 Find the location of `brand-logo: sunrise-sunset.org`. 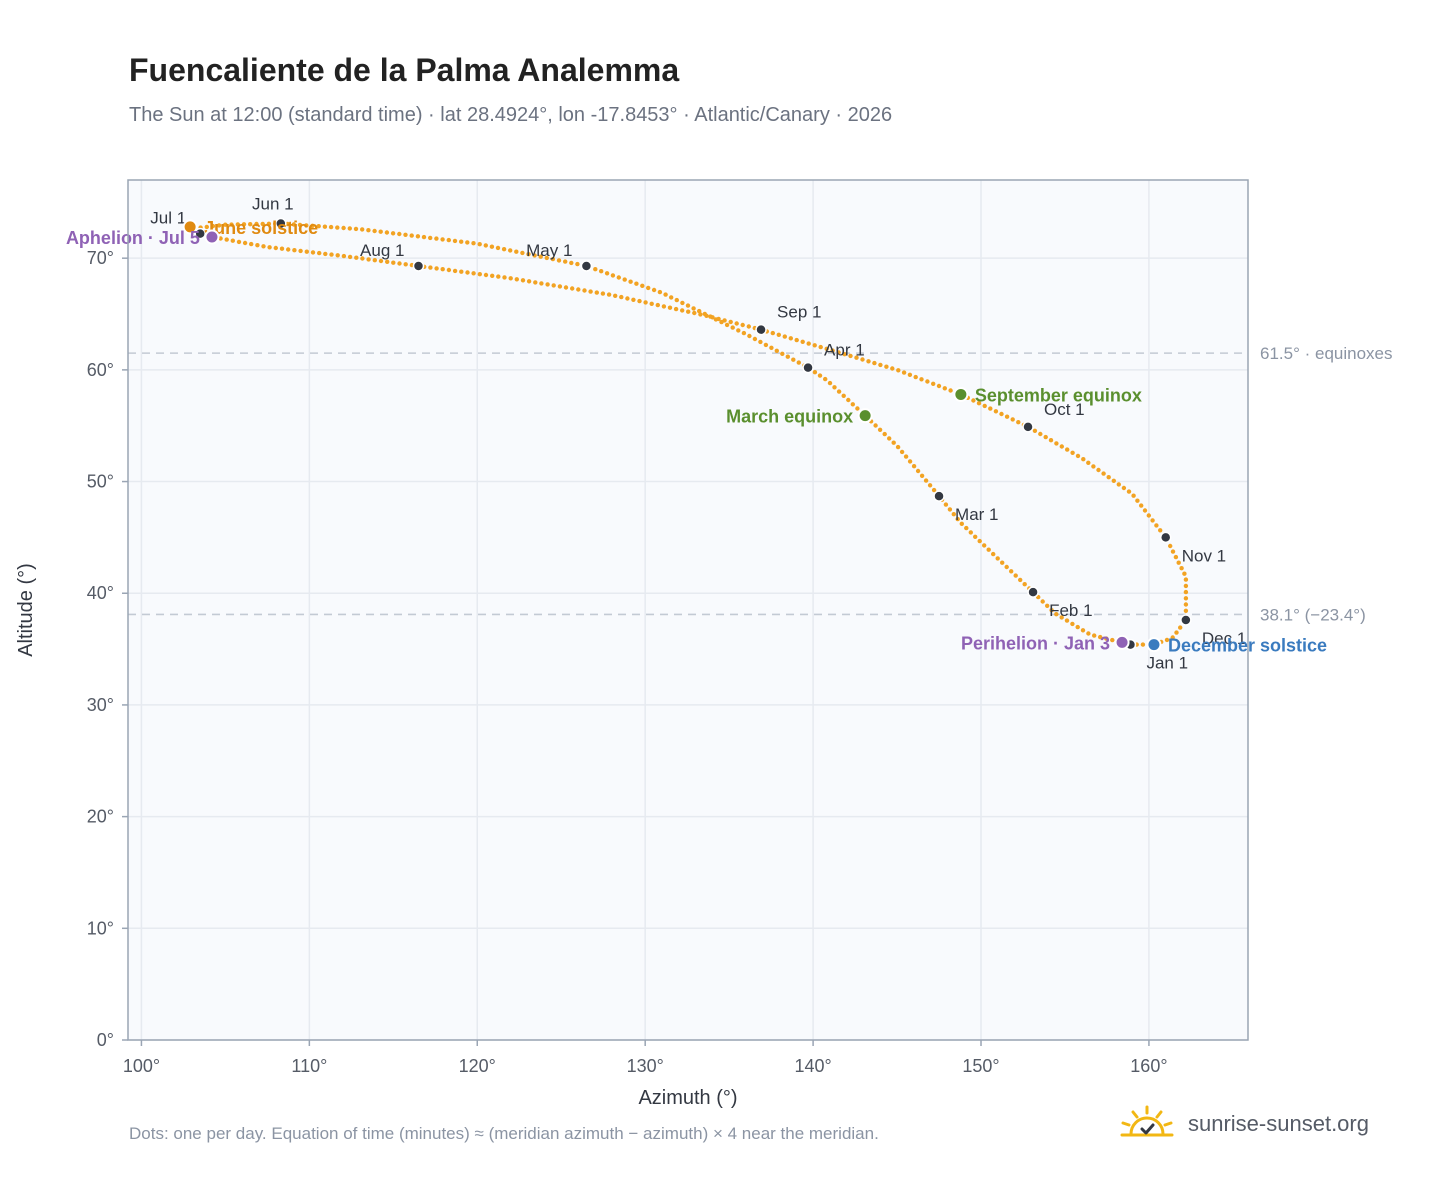

brand-logo: sunrise-sunset.org is located at coordinates (1243, 1124).